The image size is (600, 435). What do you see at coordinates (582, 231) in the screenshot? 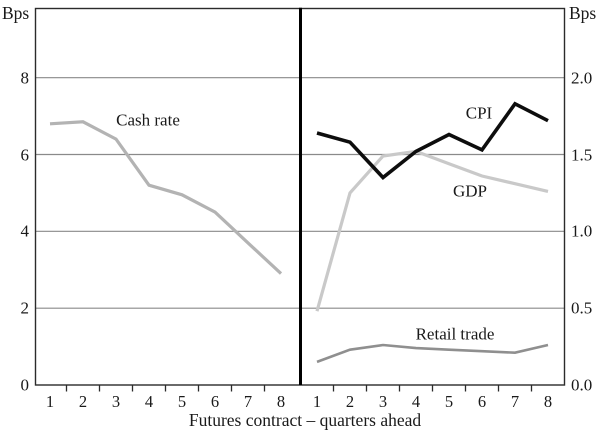
I see `right-y-tick-label: 1.0` at bounding box center [582, 231].